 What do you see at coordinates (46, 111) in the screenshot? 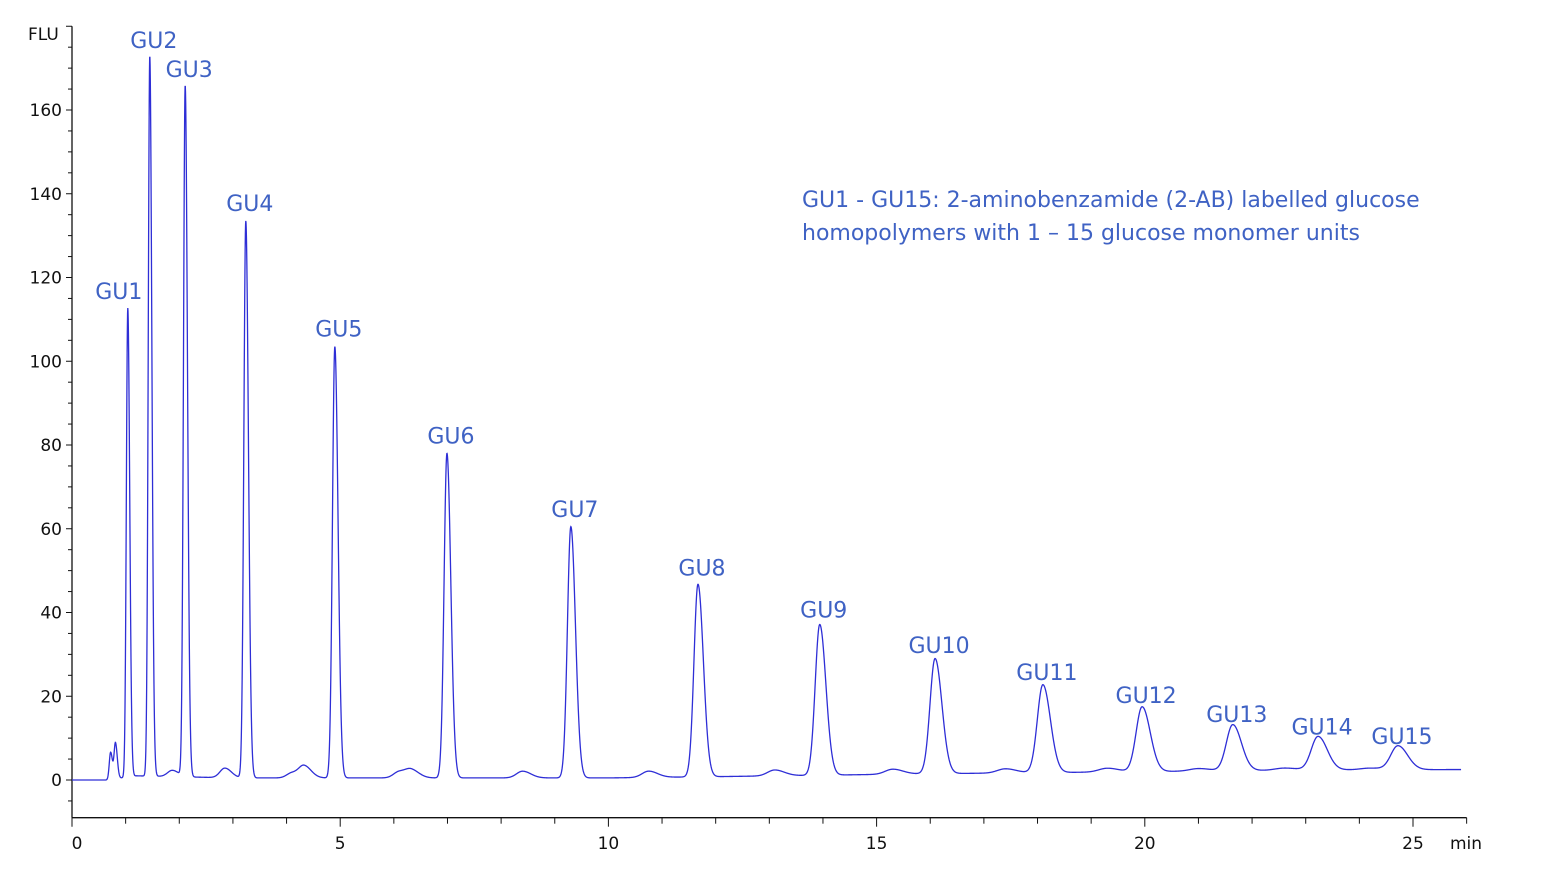
I see `y-tick-label: 160` at bounding box center [46, 111].